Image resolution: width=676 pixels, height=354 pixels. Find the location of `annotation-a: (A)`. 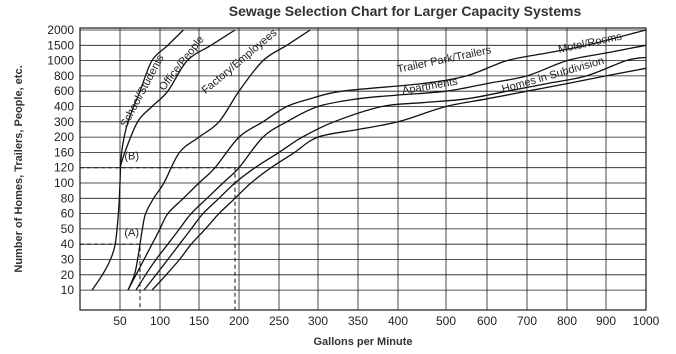

annotation-a: (A) is located at coordinates (131, 233).